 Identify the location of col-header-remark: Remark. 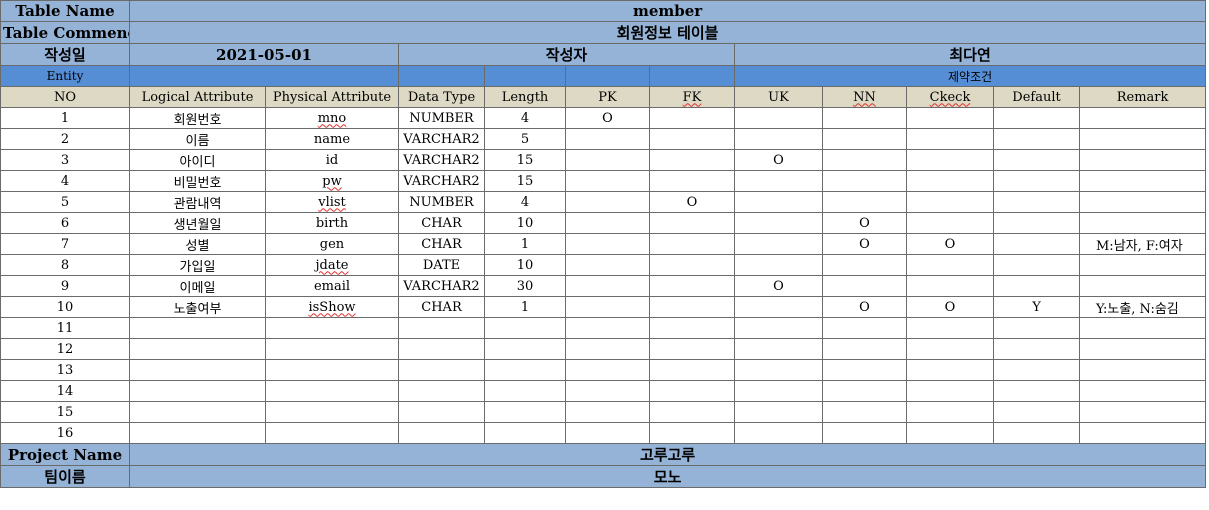
(1142, 97).